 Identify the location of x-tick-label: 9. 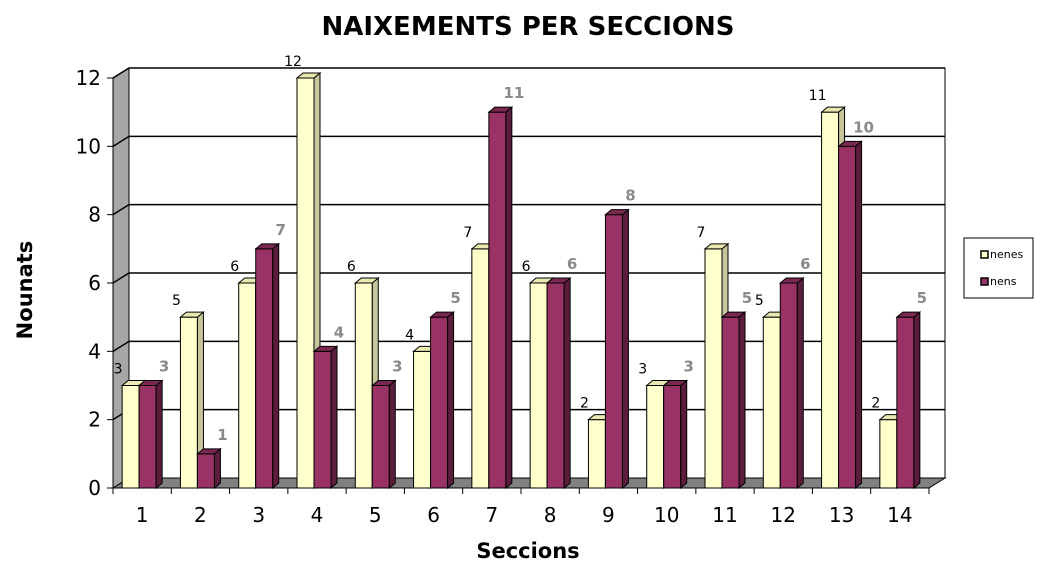
(608, 515).